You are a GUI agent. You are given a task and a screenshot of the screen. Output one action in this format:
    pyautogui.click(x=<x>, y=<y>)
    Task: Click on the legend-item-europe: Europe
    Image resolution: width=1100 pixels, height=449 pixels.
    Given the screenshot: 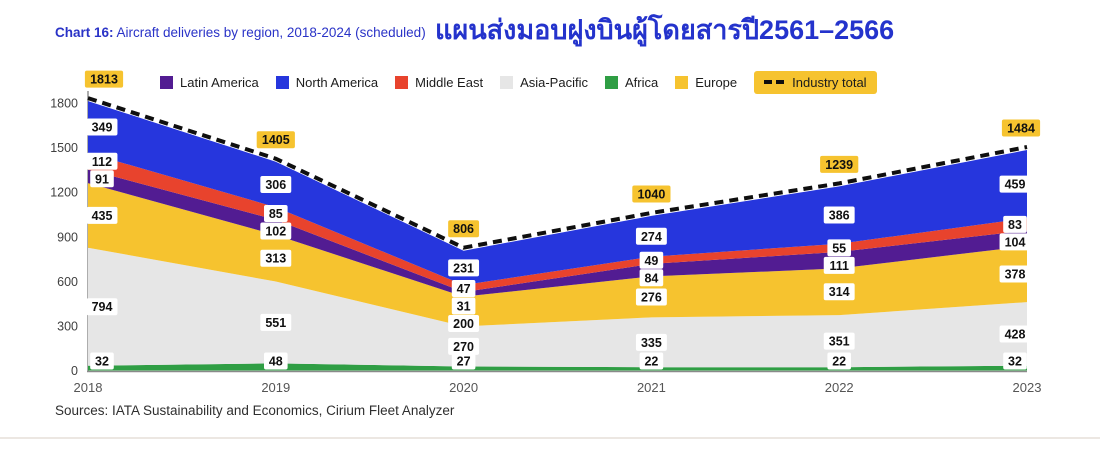 What is the action you would take?
    pyautogui.click(x=706, y=82)
    